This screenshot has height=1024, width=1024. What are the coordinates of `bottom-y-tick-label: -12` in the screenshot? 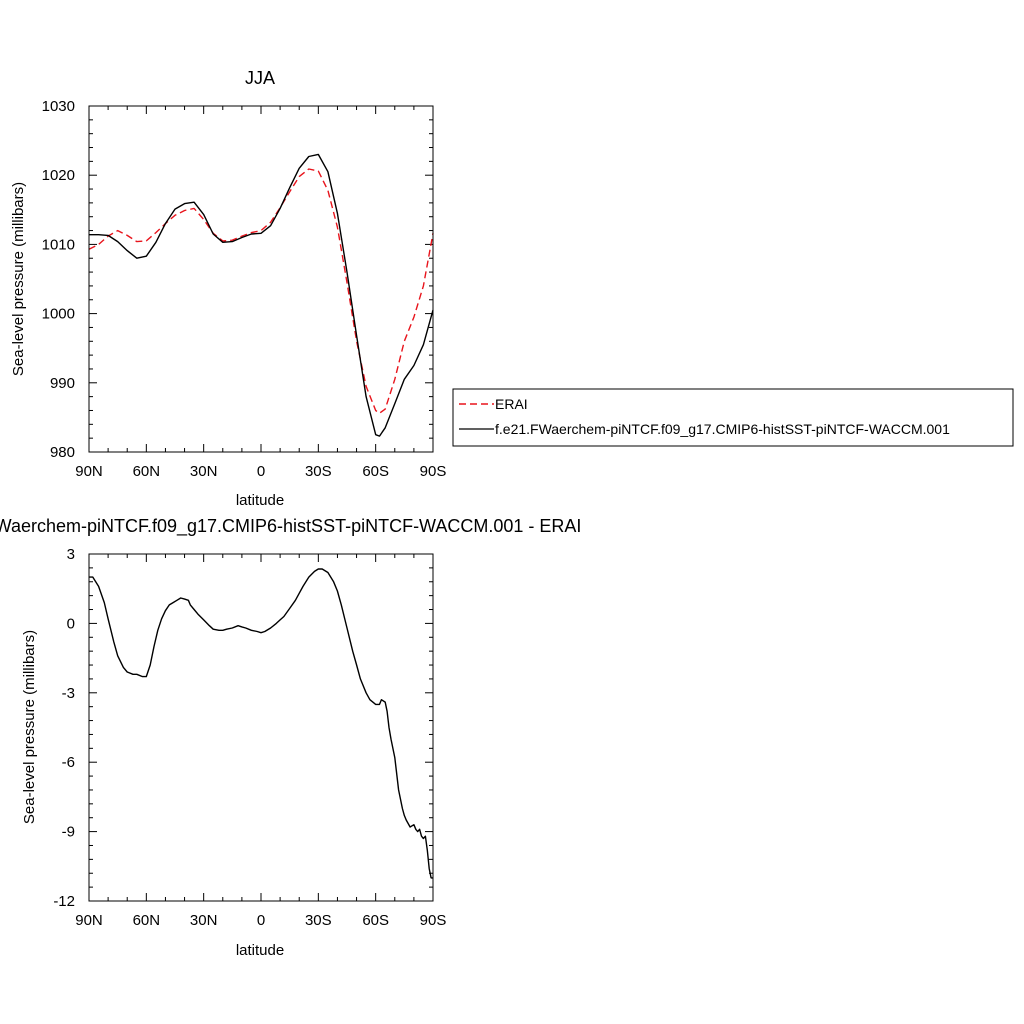 It's located at (64, 901).